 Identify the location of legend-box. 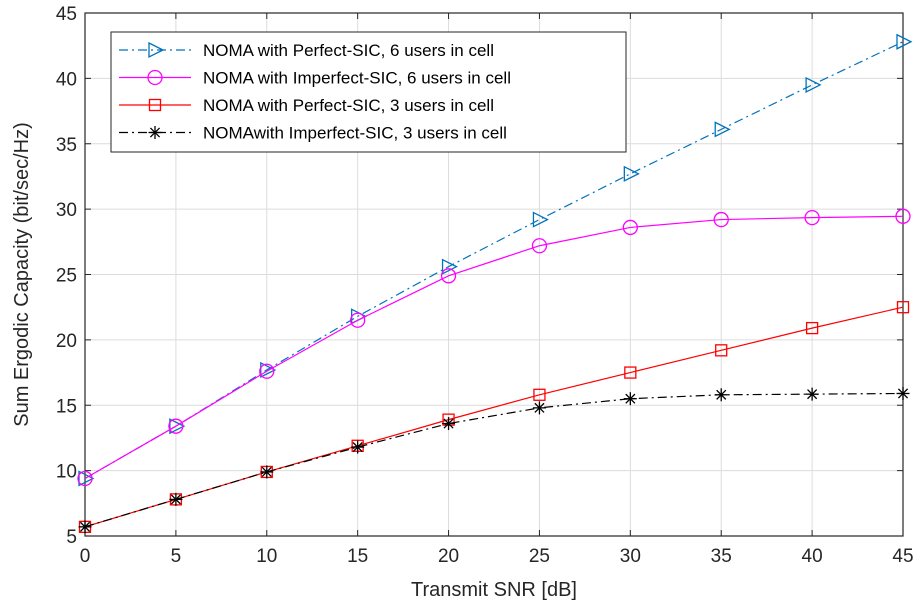
(368, 92).